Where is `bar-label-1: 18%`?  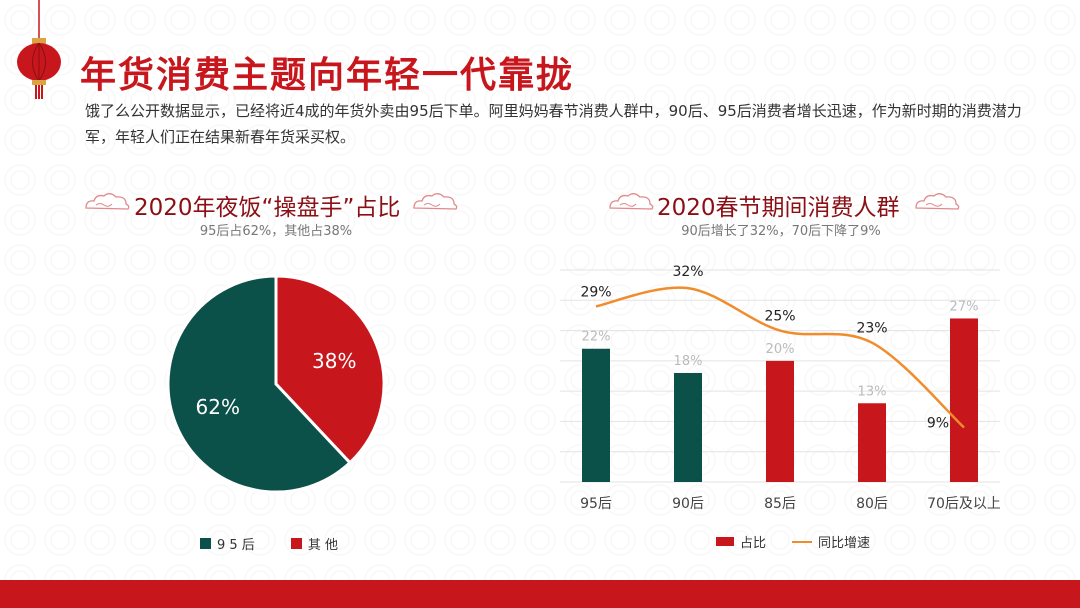
bar-label-1: 18% is located at coordinates (688, 361).